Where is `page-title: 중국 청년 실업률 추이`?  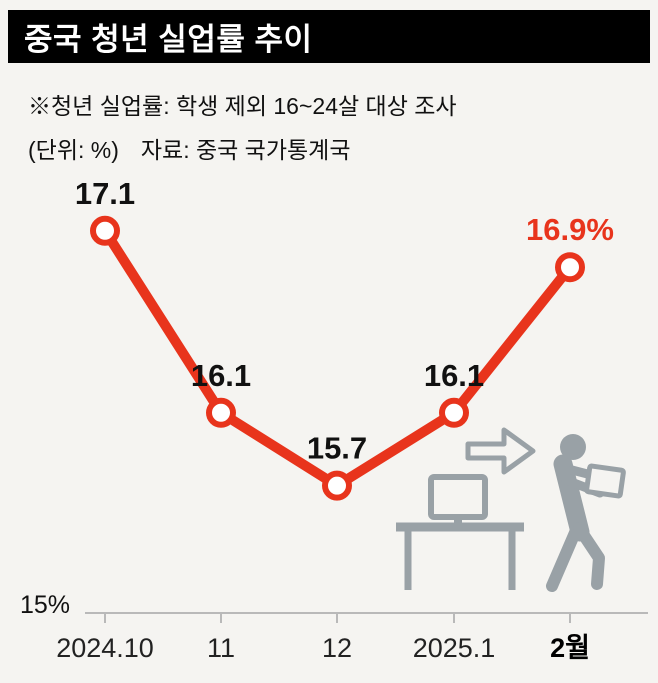 page-title: 중국 청년 실업률 추이 is located at coordinates (168, 39).